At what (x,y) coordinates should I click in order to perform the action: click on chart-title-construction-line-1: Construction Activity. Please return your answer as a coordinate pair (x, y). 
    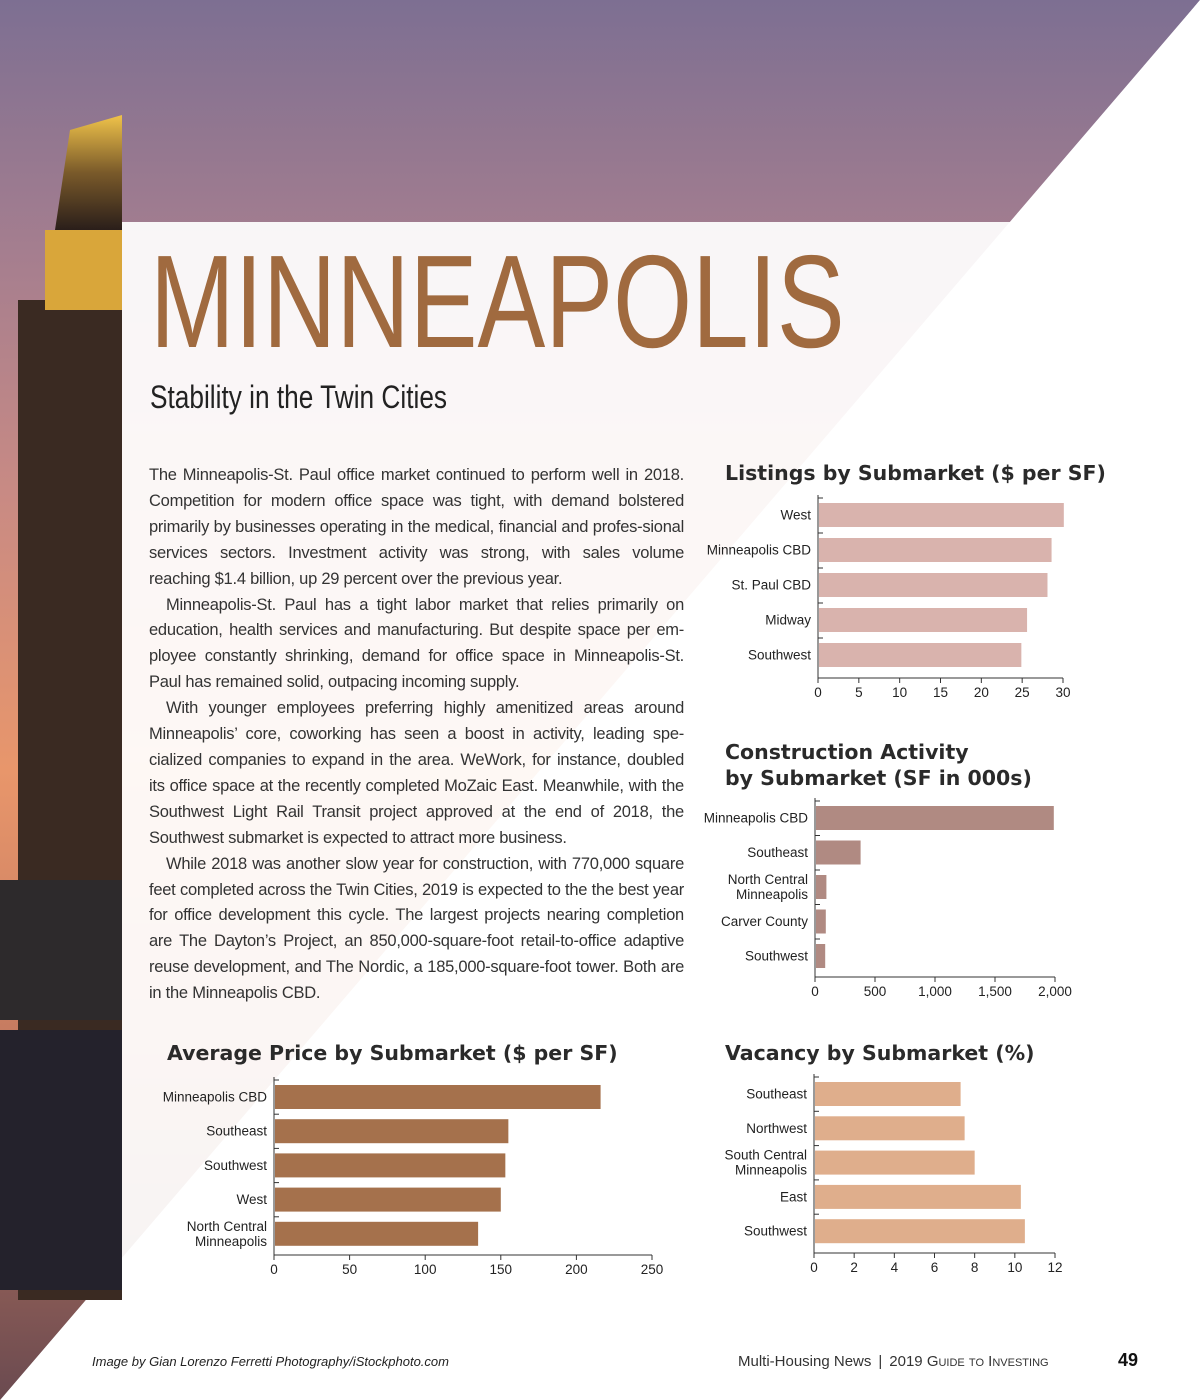
    Looking at the image, I should click on (847, 752).